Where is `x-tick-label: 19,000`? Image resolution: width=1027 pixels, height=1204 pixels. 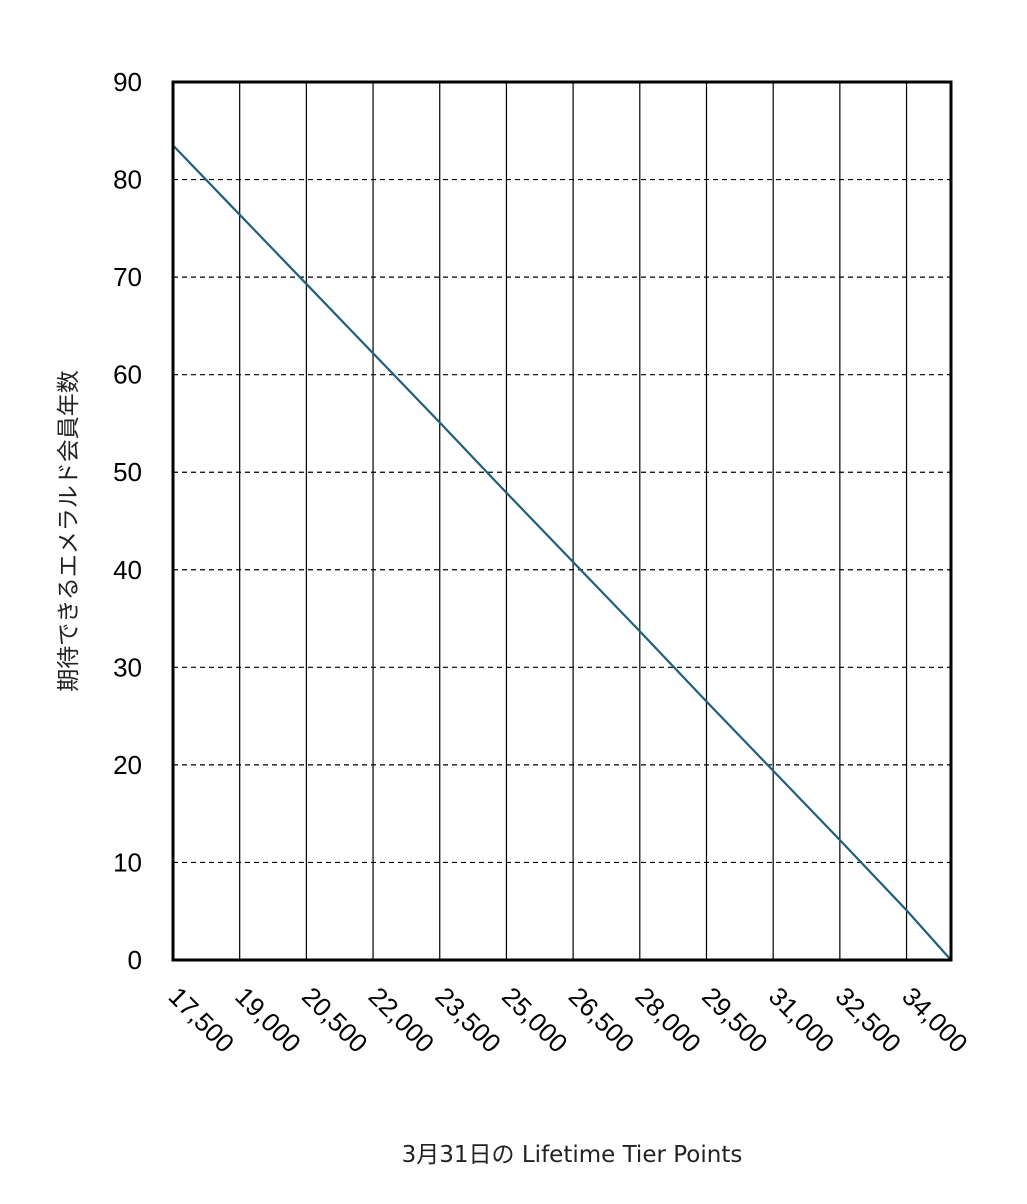 x-tick-label: 19,000 is located at coordinates (267, 1019).